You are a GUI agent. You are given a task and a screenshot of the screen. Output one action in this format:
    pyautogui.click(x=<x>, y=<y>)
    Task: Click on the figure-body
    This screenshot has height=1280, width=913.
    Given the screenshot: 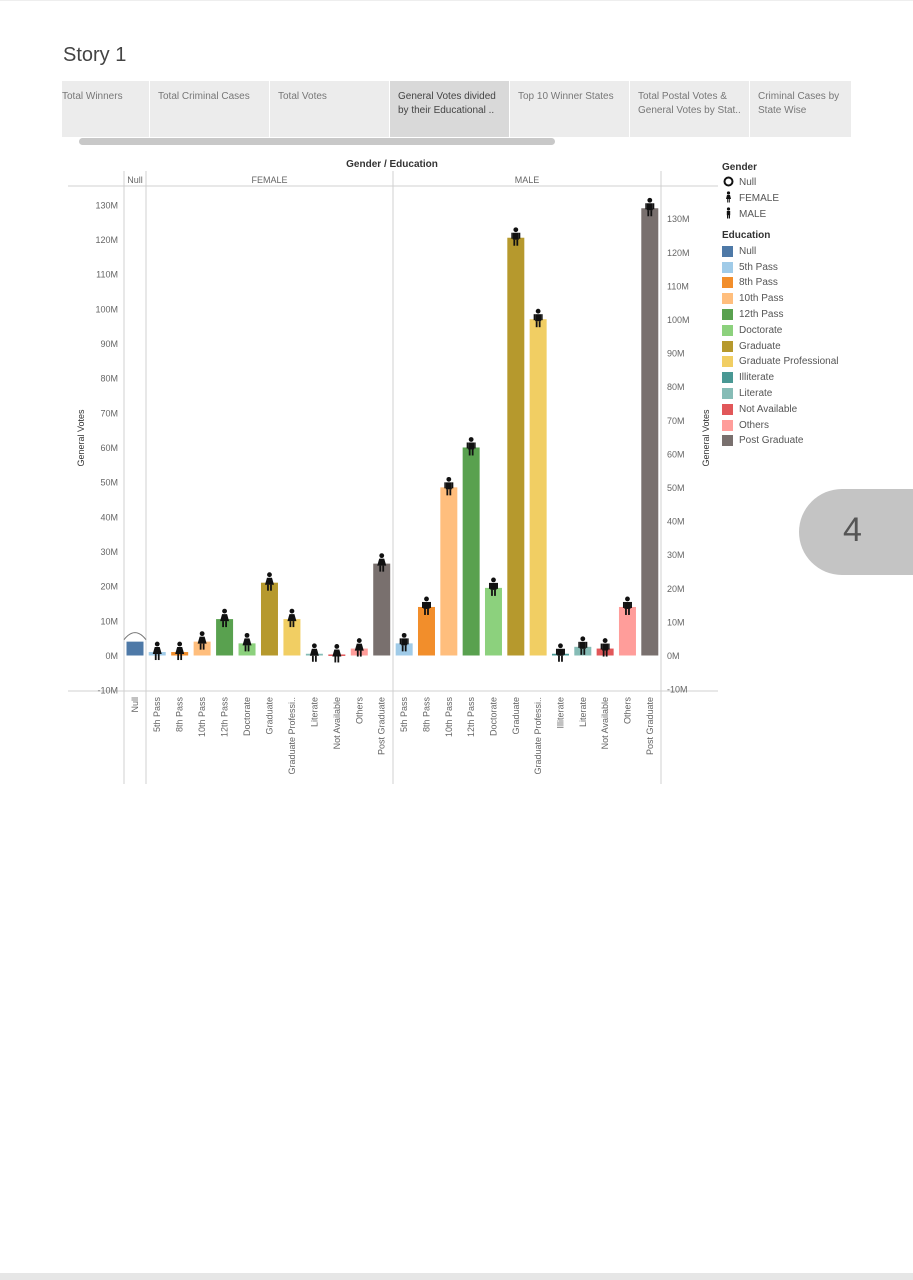 What is the action you would take?
    pyautogui.click(x=404, y=642)
    